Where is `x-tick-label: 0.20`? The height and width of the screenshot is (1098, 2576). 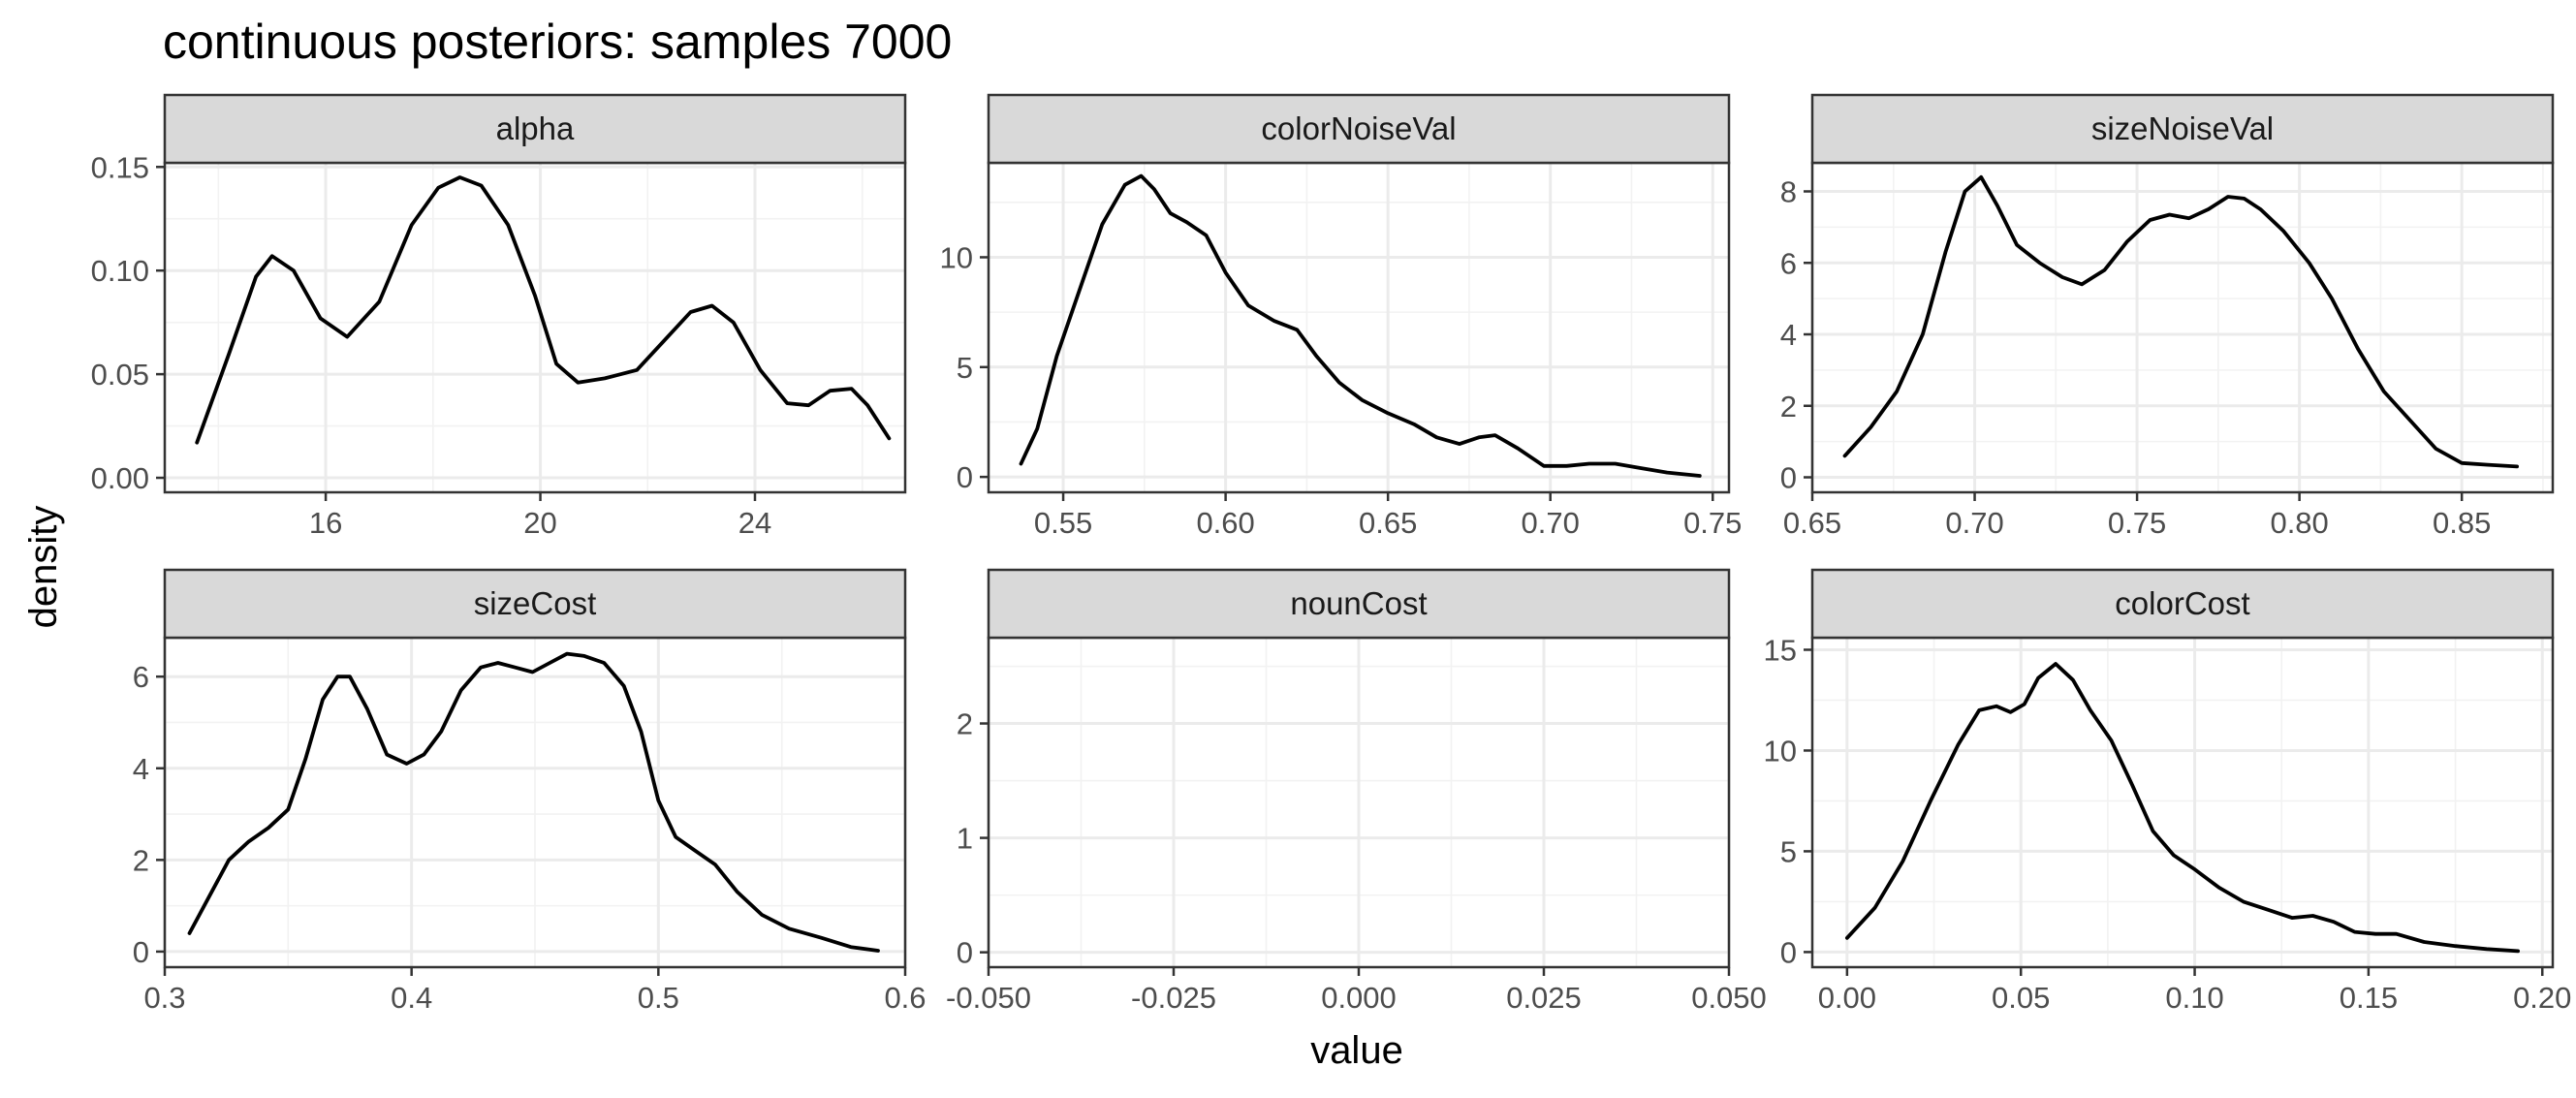
x-tick-label: 0.20 is located at coordinates (2542, 998).